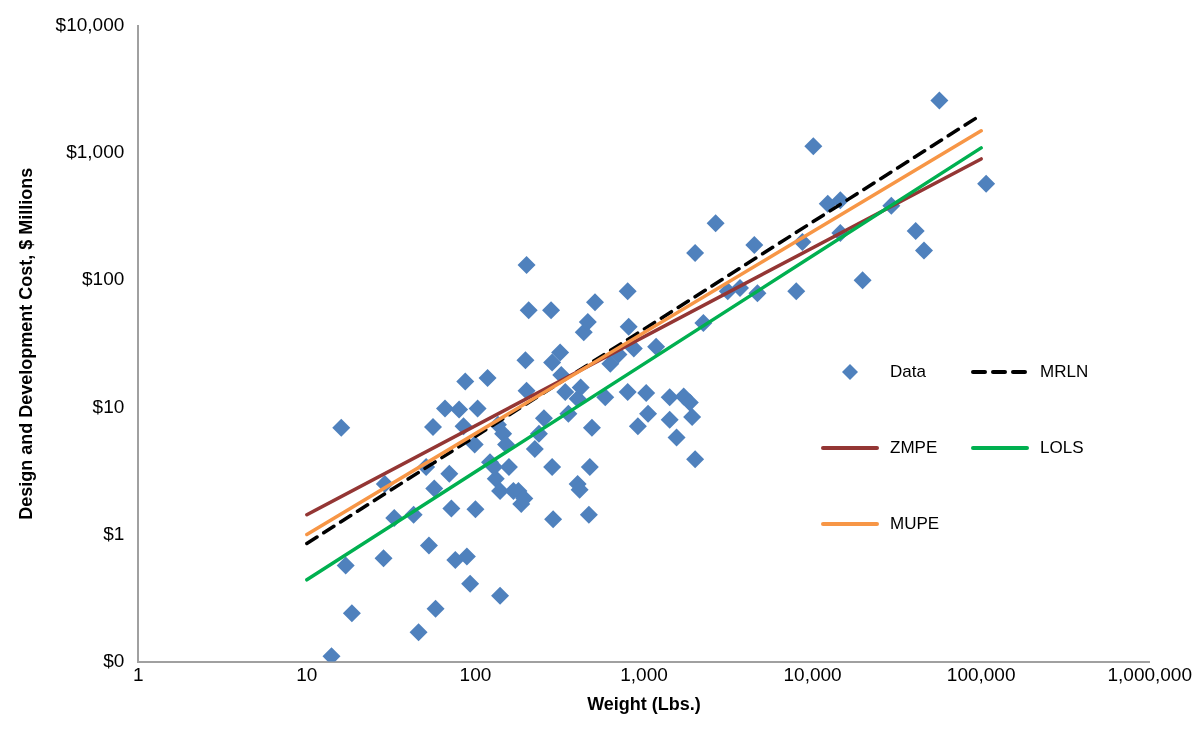 The height and width of the screenshot is (740, 1195). I want to click on legend-label: MRLN, so click(1064, 372).